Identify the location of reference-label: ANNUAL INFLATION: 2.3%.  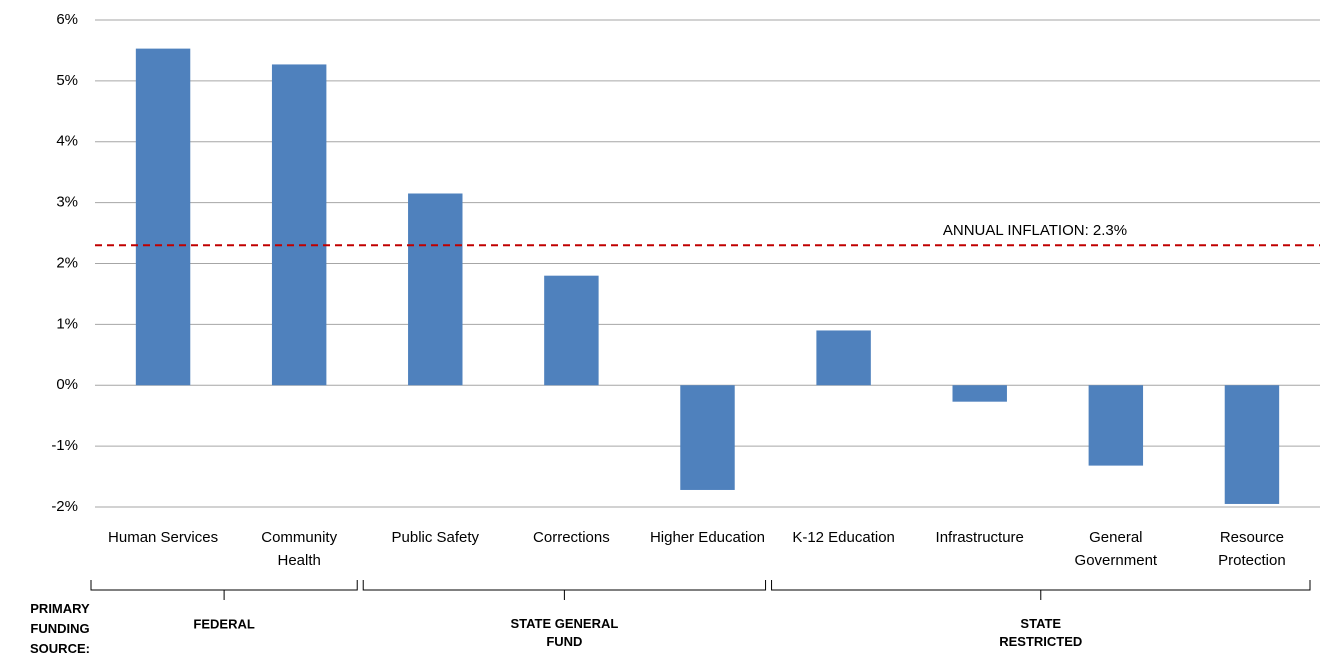
(1035, 230).